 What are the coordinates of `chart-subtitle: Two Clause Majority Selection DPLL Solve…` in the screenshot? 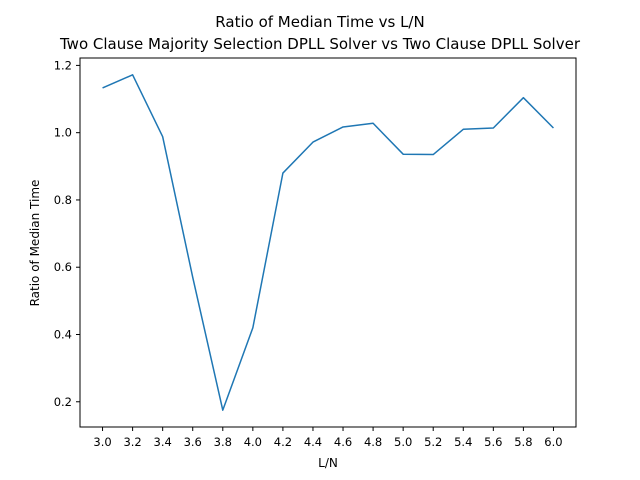 It's located at (320, 44).